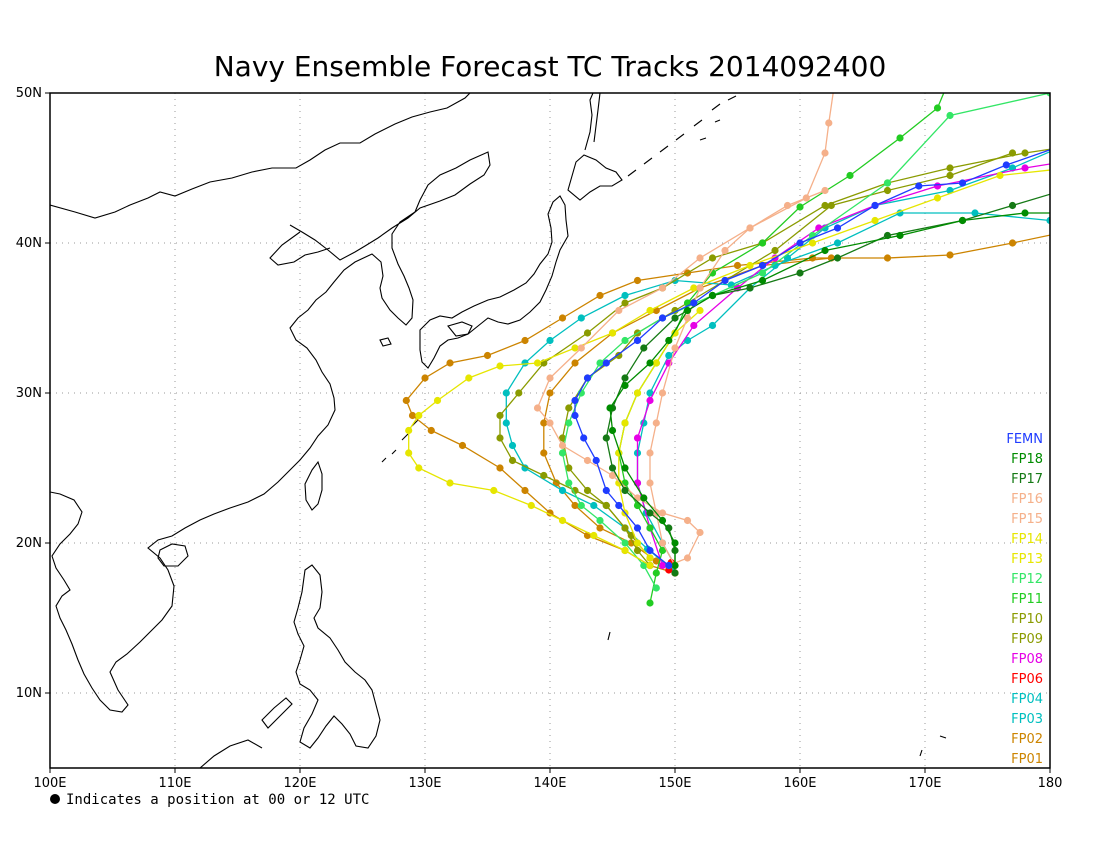 Image resolution: width=1100 pixels, height=850 pixels. What do you see at coordinates (1027, 459) in the screenshot?
I see `legend-item-fp18: FP18` at bounding box center [1027, 459].